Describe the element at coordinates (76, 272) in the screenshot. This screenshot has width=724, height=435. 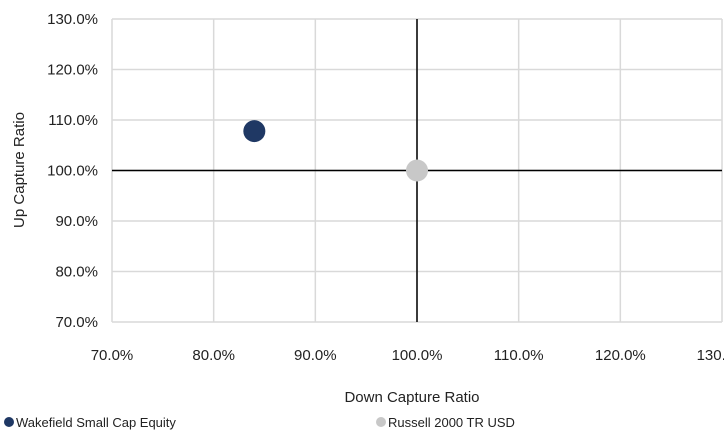
I see `y-tick-label: 80.0%` at that location.